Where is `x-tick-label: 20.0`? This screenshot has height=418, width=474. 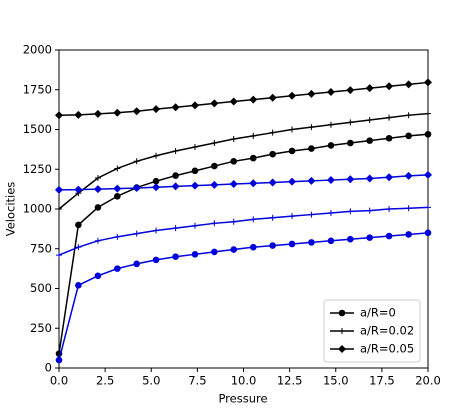 x-tick-label: 20.0 is located at coordinates (428, 381).